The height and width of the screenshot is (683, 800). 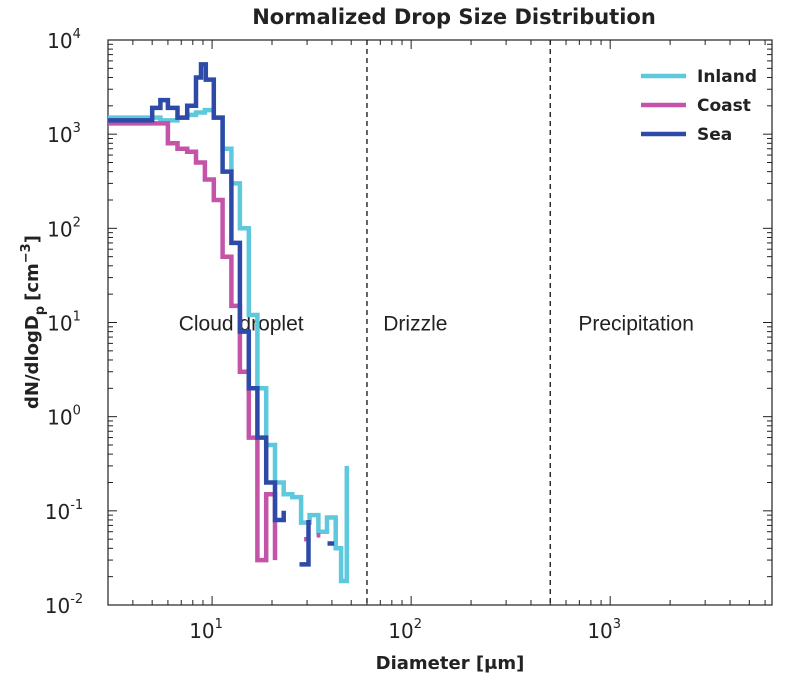 What do you see at coordinates (714, 135) in the screenshot?
I see `legend-label-sea: Sea` at bounding box center [714, 135].